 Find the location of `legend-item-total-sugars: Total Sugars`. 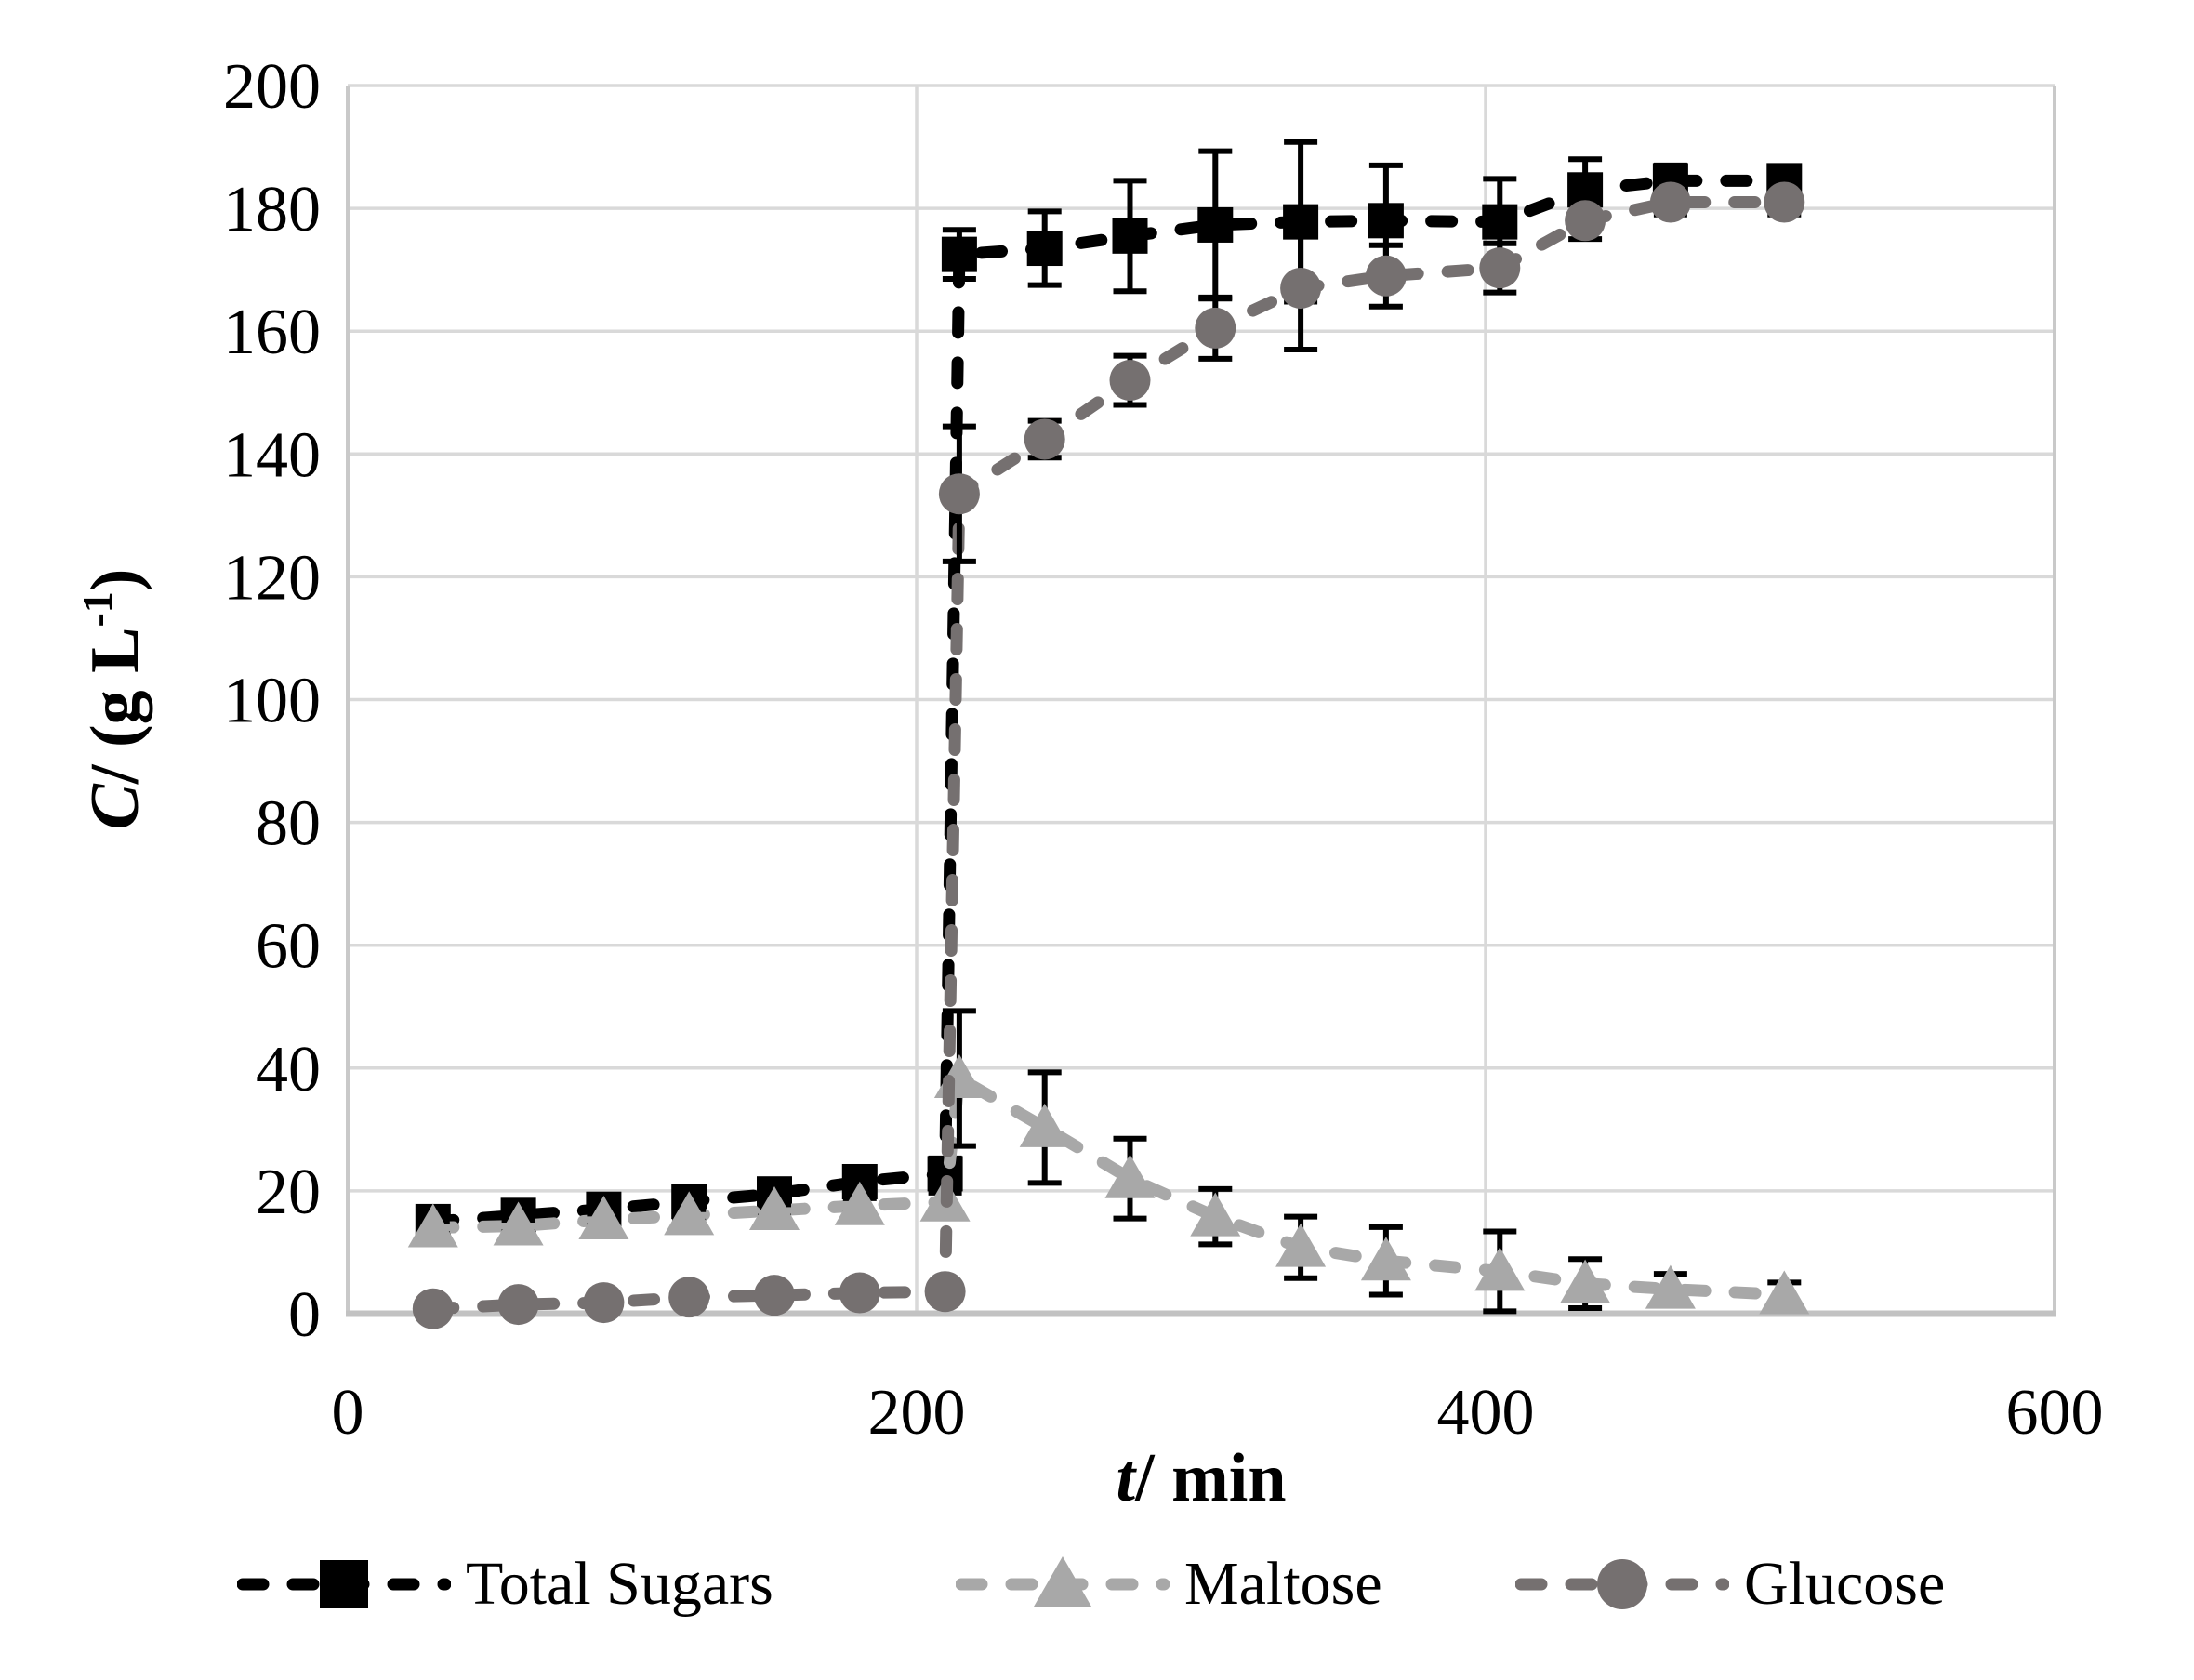

legend-item-total-sugars: Total Sugars is located at coordinates (505, 1584).